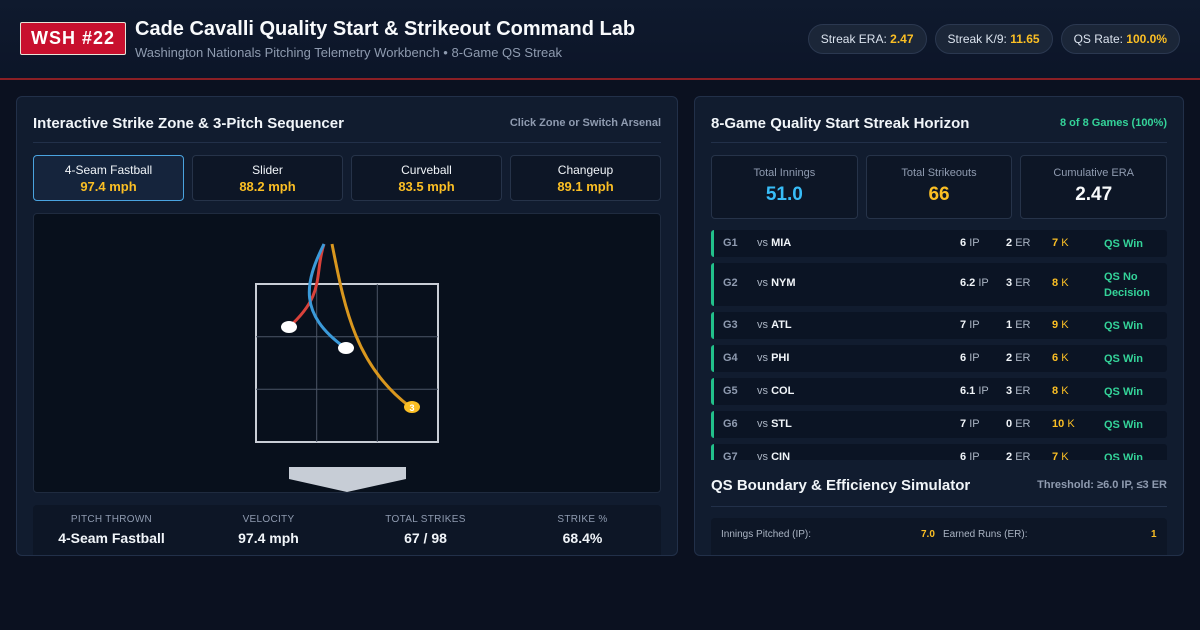 The image size is (1200, 630). What do you see at coordinates (268, 519) in the screenshot?
I see `summary-label: VELOCITY` at bounding box center [268, 519].